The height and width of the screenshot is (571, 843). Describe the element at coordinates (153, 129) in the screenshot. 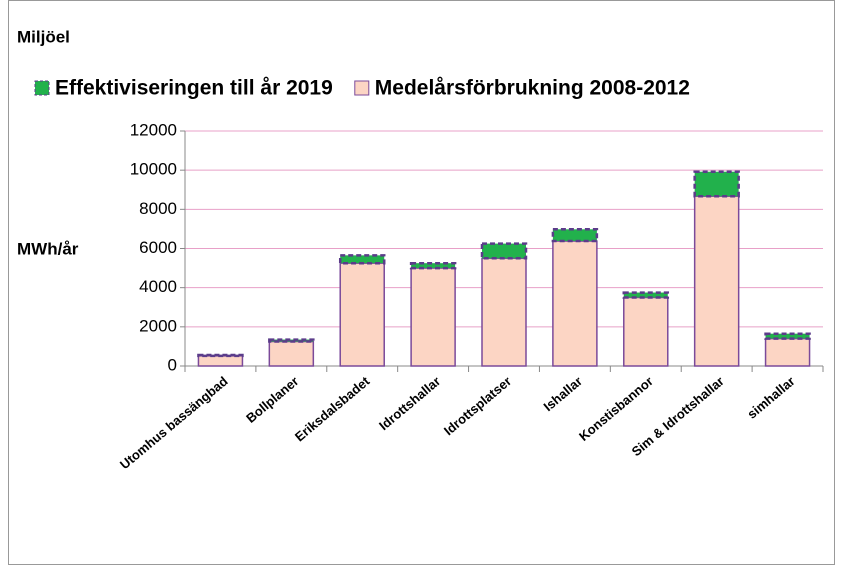

I see `y-tick-label: 12000` at that location.